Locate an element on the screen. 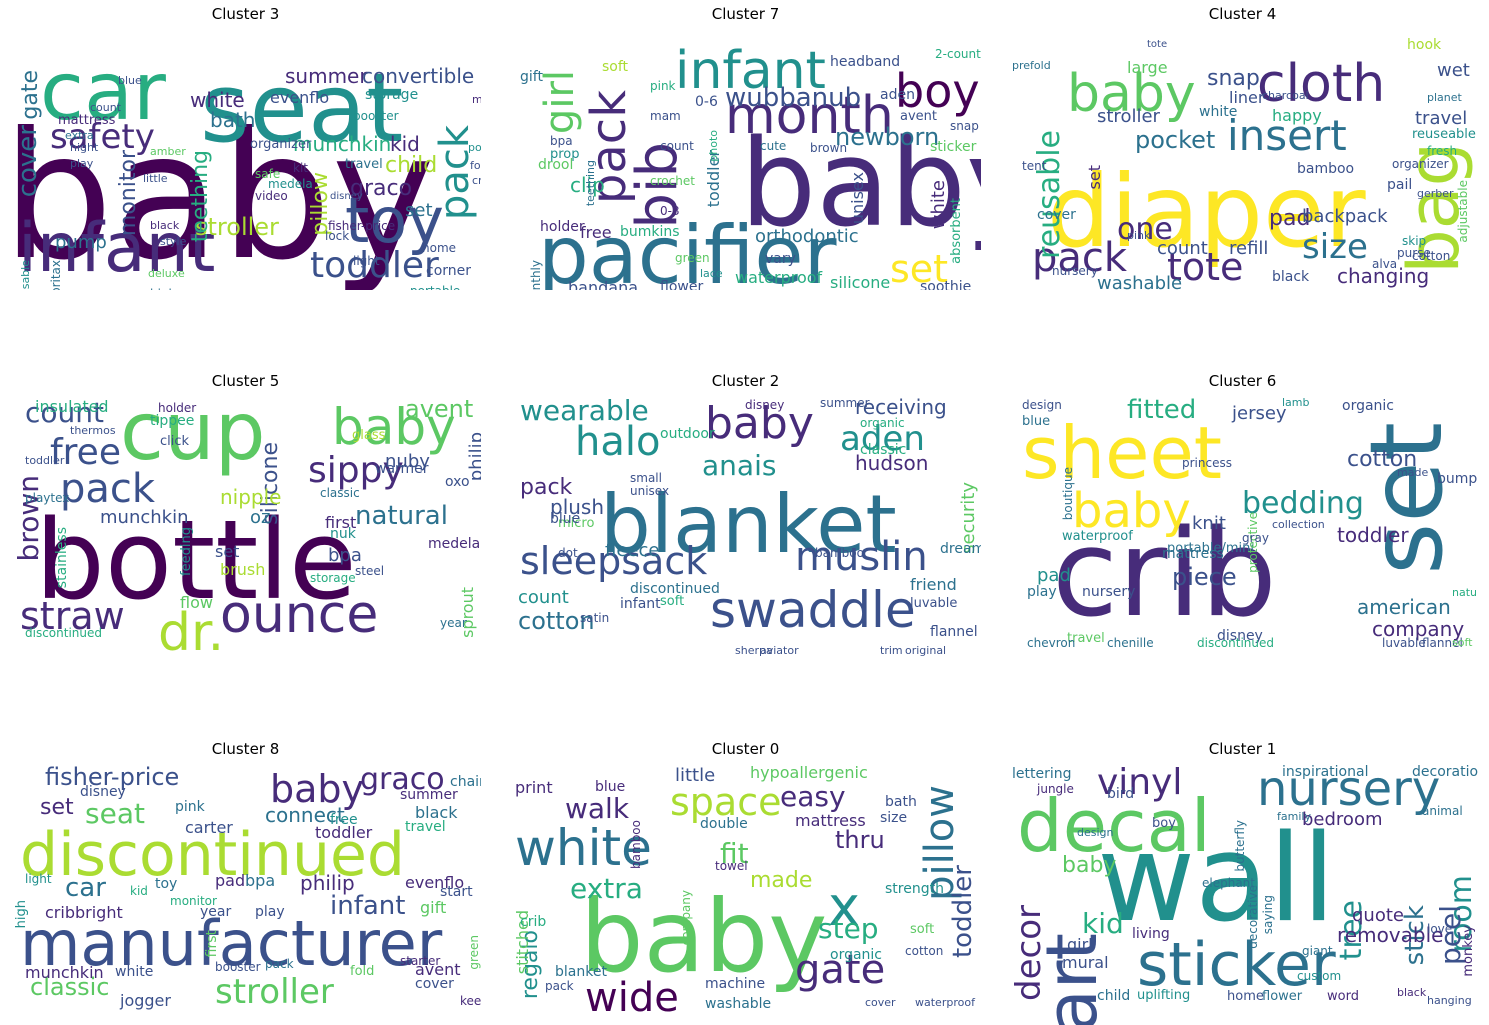  cloud-word: diaper is located at coordinates (1206, 211).